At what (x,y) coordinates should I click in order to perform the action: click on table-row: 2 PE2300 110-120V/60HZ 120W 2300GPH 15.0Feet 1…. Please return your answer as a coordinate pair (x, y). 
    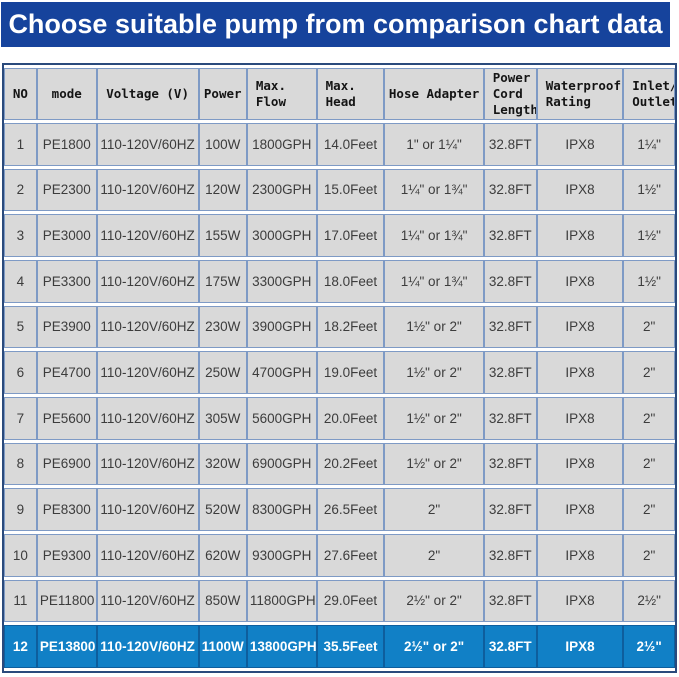
    Looking at the image, I should click on (339, 190).